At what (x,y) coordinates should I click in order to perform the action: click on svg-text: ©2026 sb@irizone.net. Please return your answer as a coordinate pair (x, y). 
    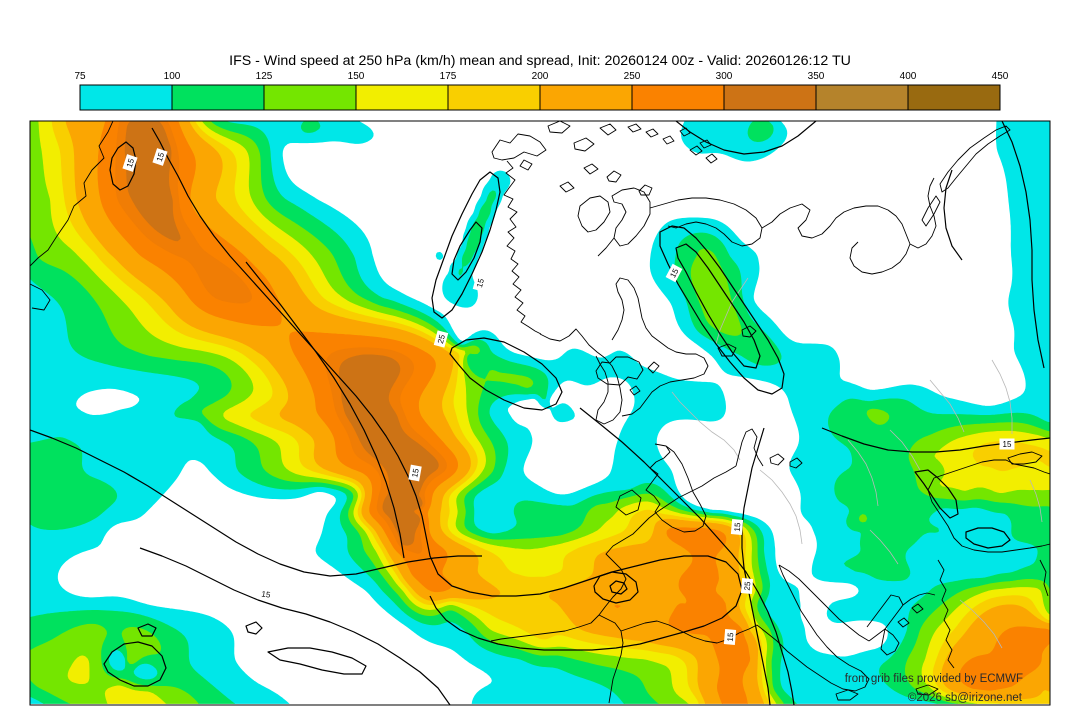
    Looking at the image, I should click on (965, 698).